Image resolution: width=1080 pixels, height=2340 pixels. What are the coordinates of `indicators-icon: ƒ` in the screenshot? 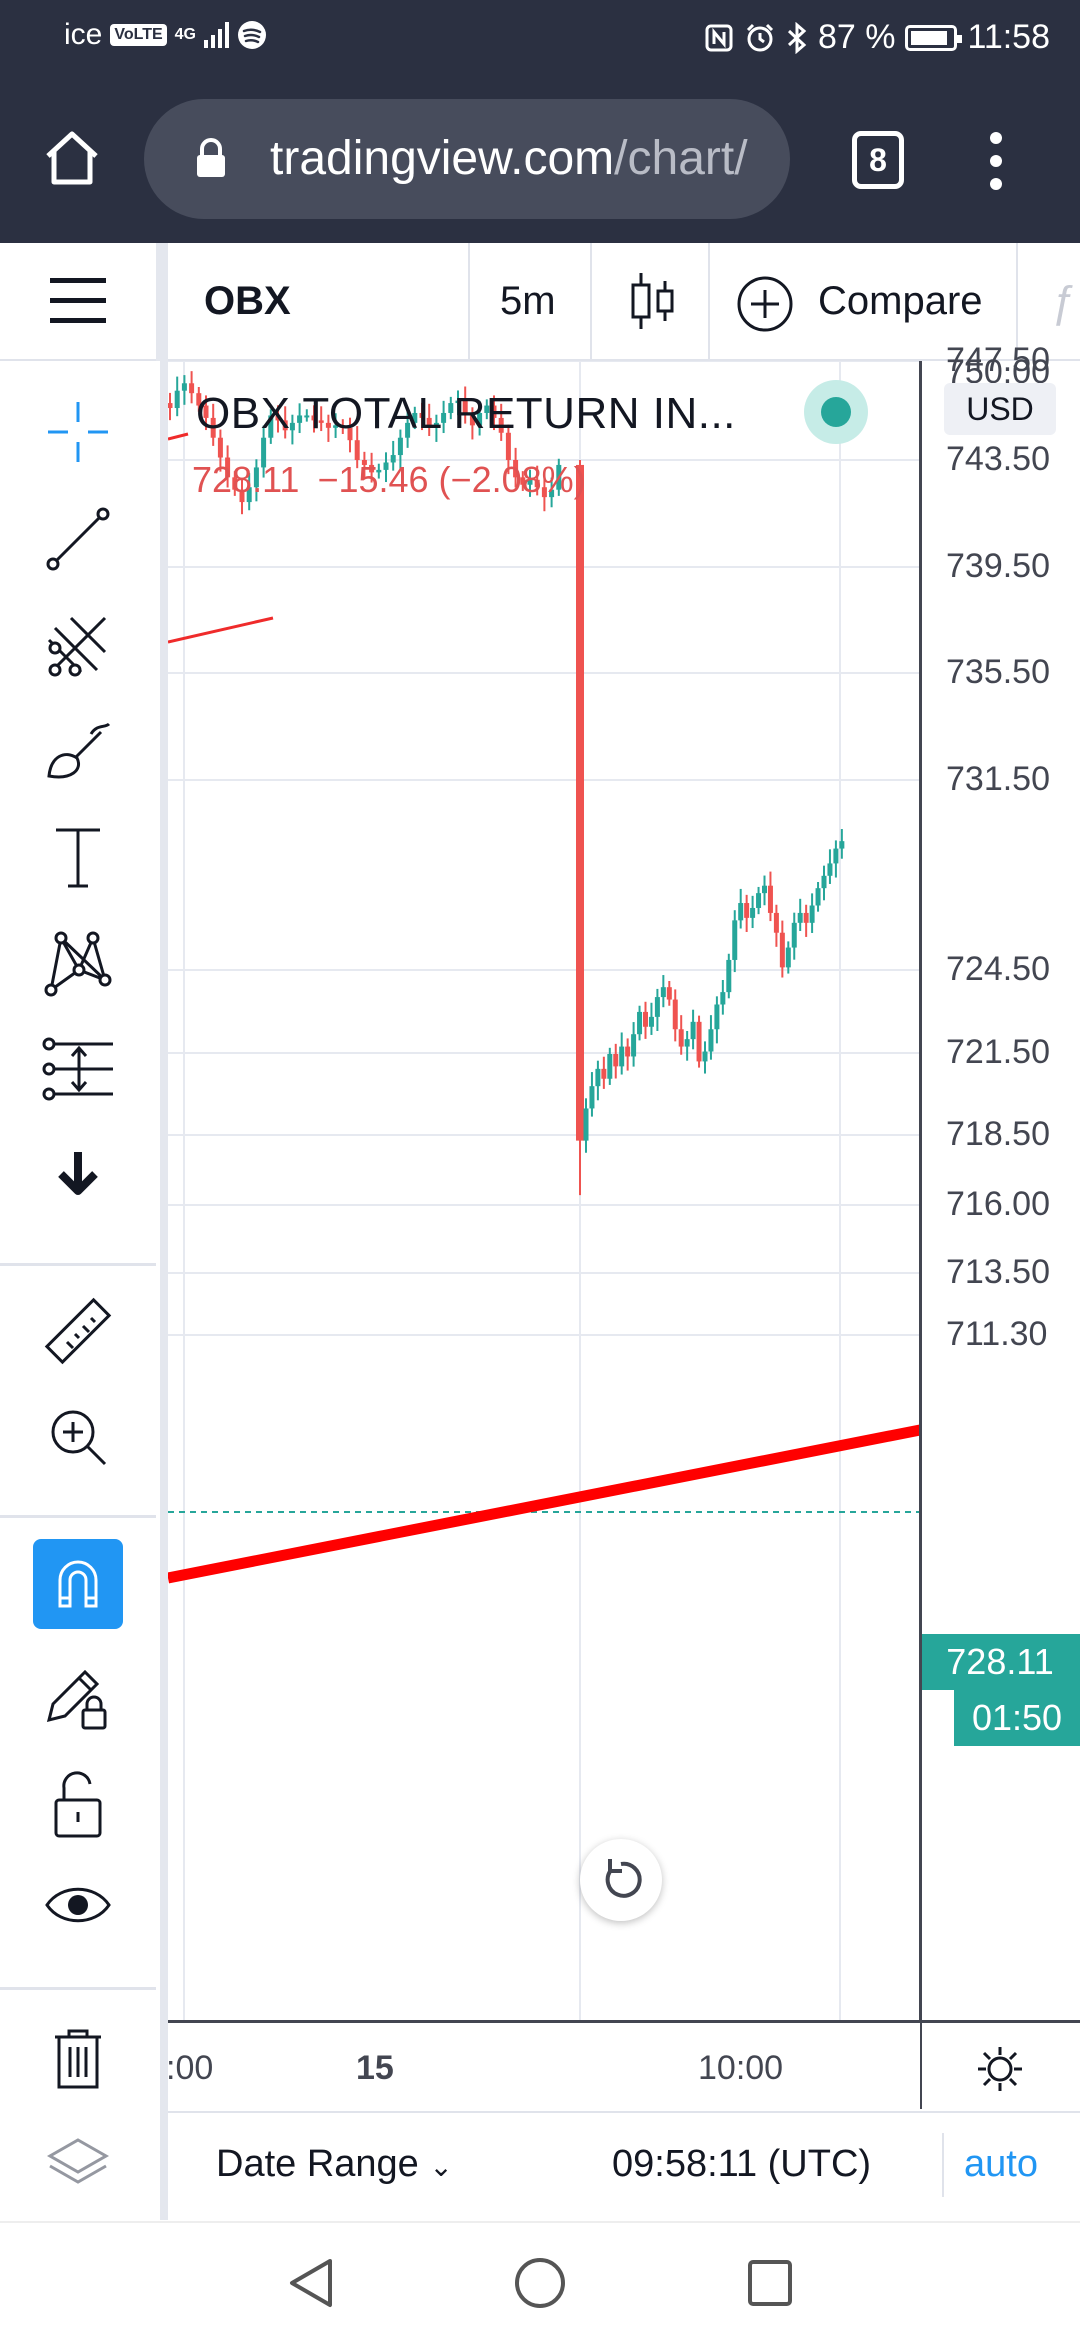 It's located at (1062, 301).